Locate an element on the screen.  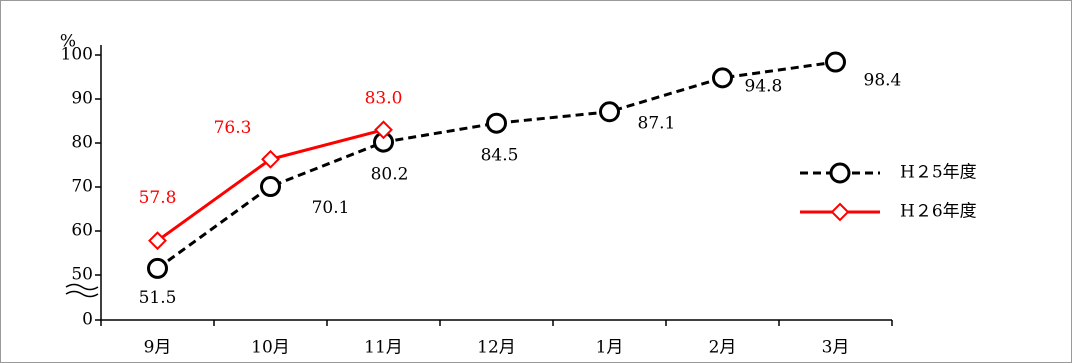
x-tick-label: 9月 is located at coordinates (158, 348).